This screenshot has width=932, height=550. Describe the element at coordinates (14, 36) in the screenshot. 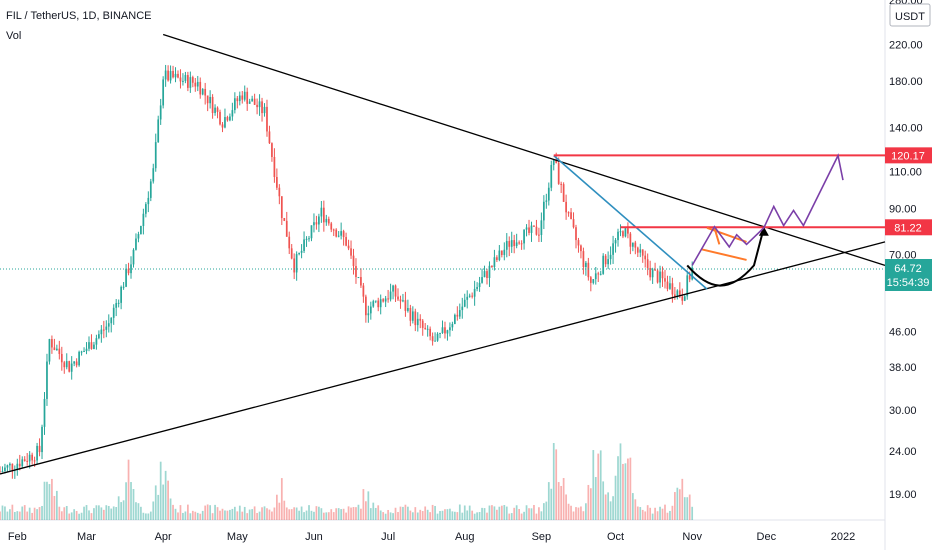

I see `volume-legend-label: Vol` at that location.